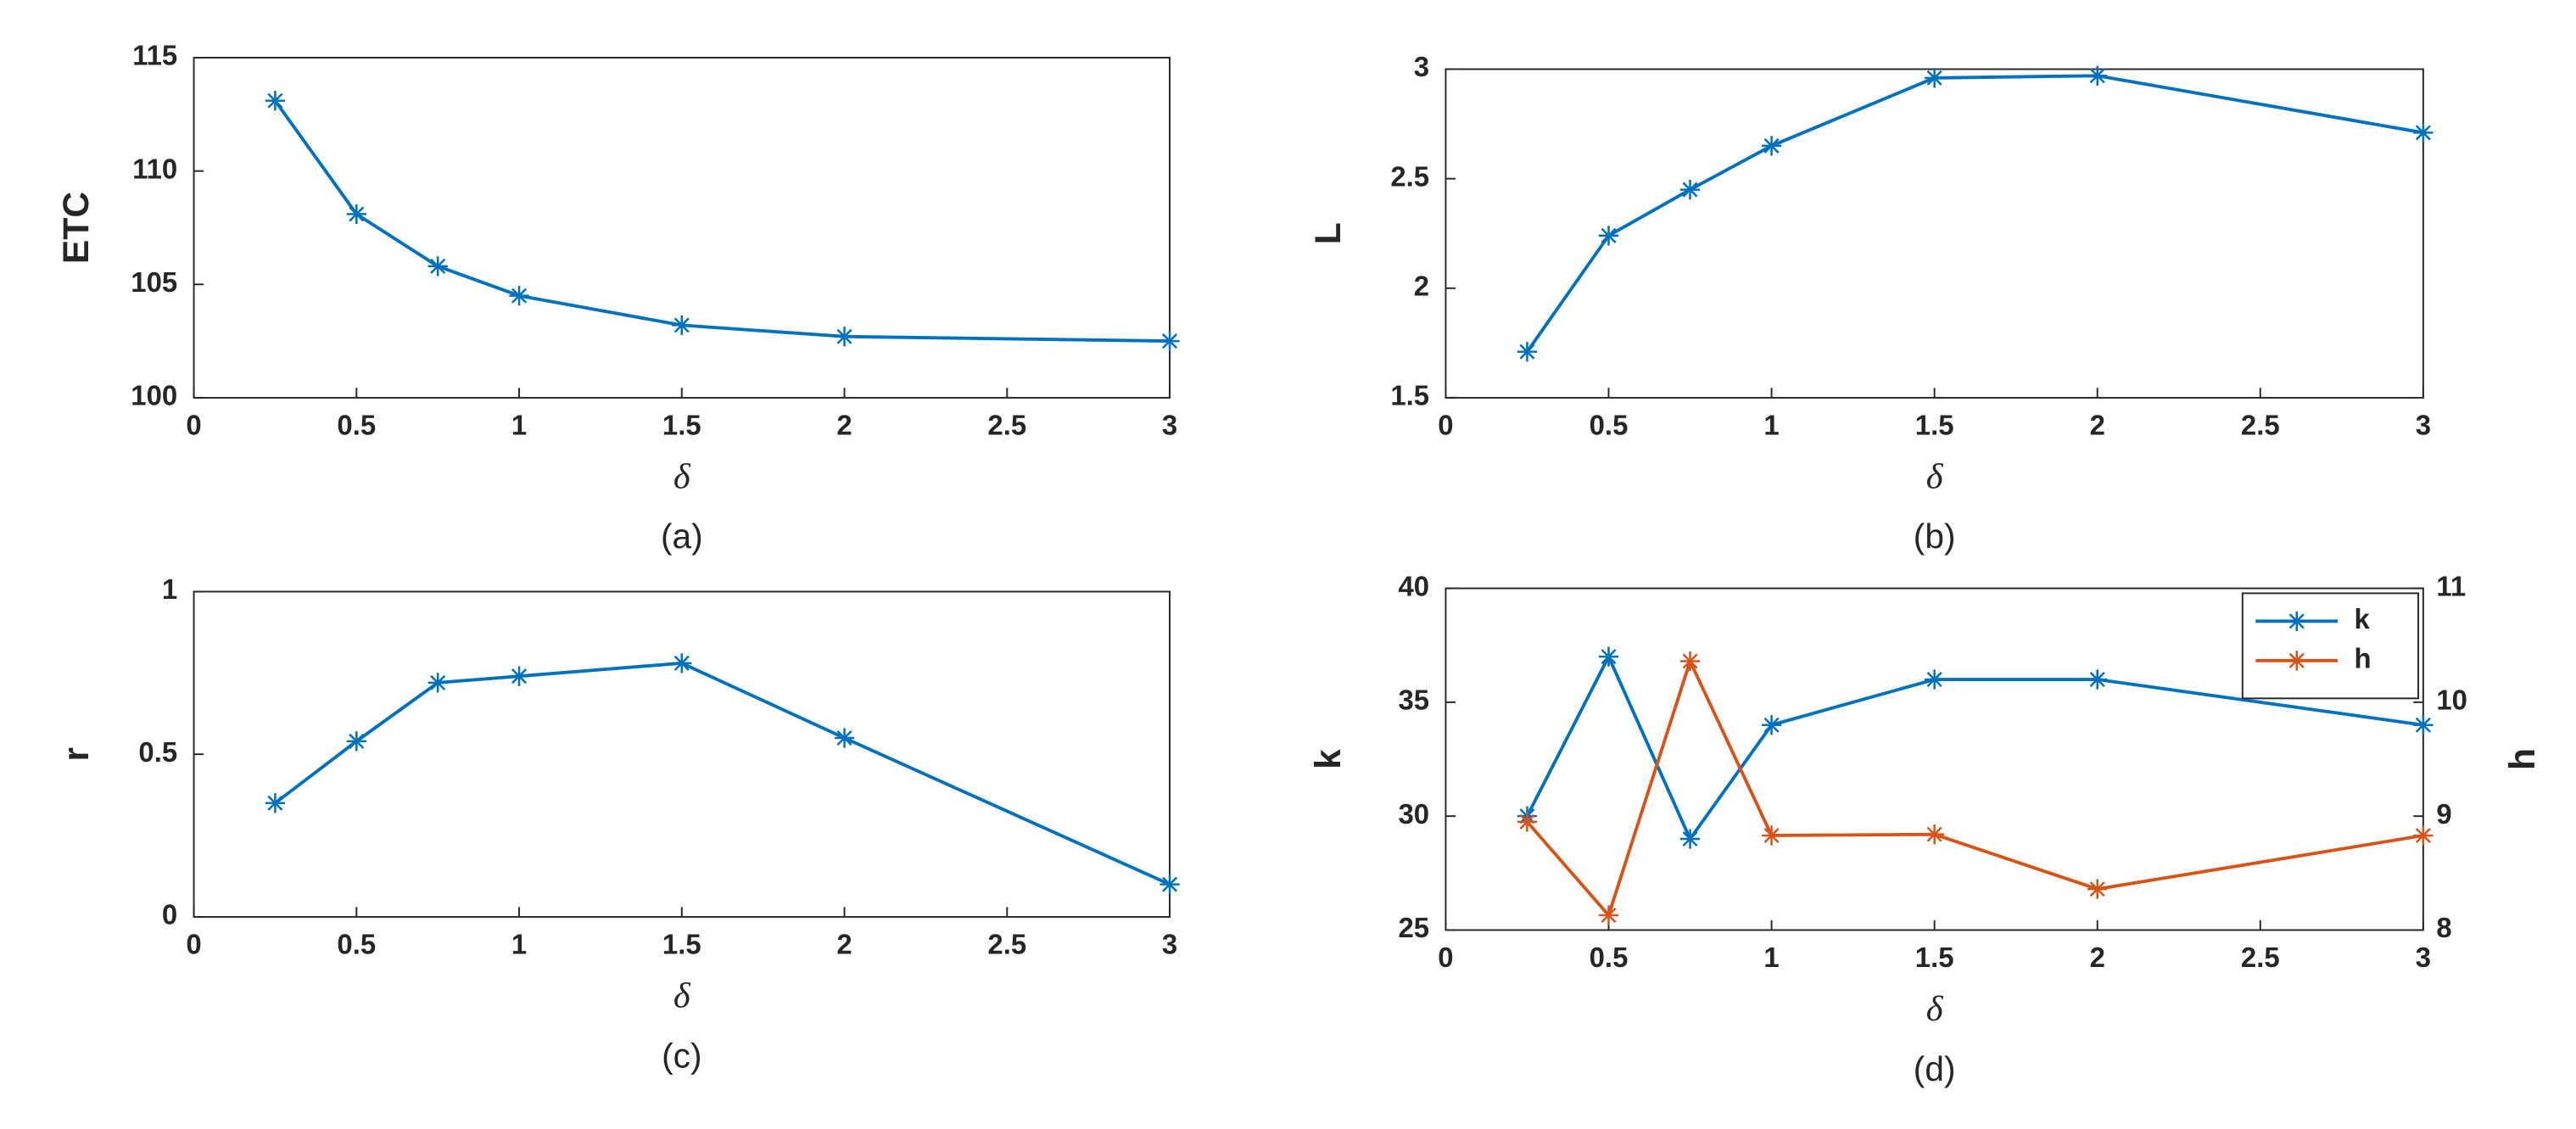 The width and height of the screenshot is (2576, 1129). Describe the element at coordinates (76, 754) in the screenshot. I see `y-axis-label: r` at that location.